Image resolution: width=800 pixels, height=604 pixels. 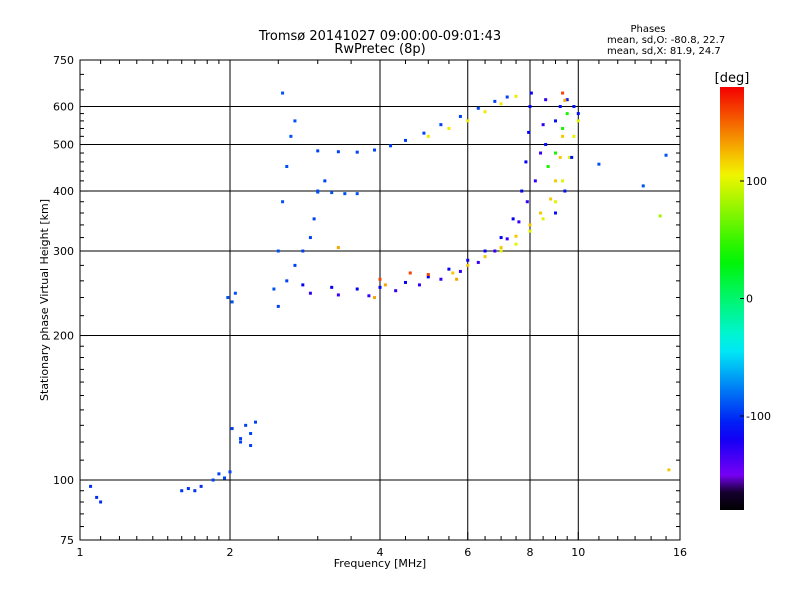 What do you see at coordinates (756, 181) in the screenshot?
I see `colorbar-tick-label: 100` at bounding box center [756, 181].